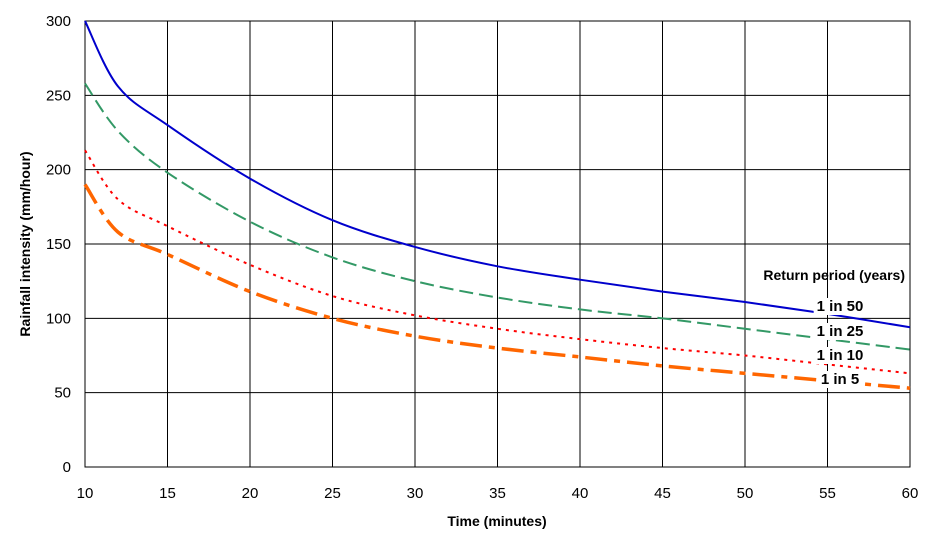  I want to click on x-tick-label: 30, so click(415, 493).